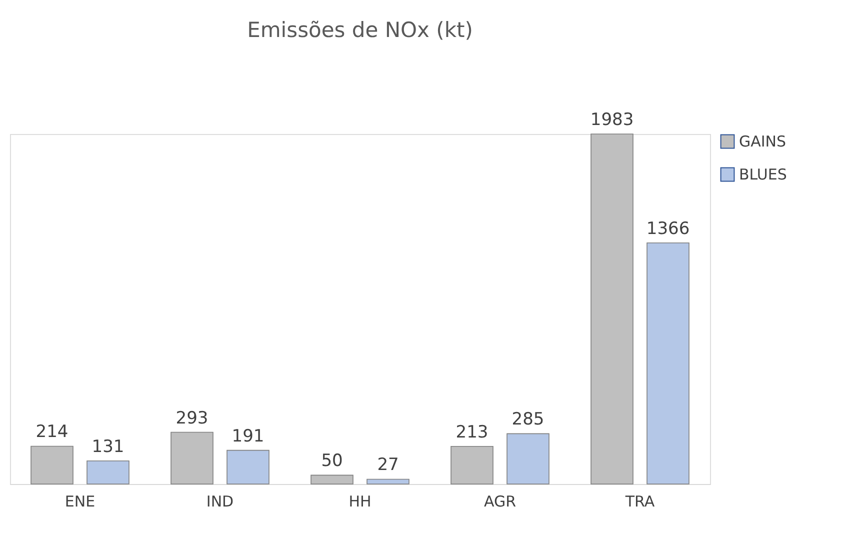 The width and height of the screenshot is (846, 542). I want to click on chart-title: Emissões de NOx (kt), so click(360, 30).